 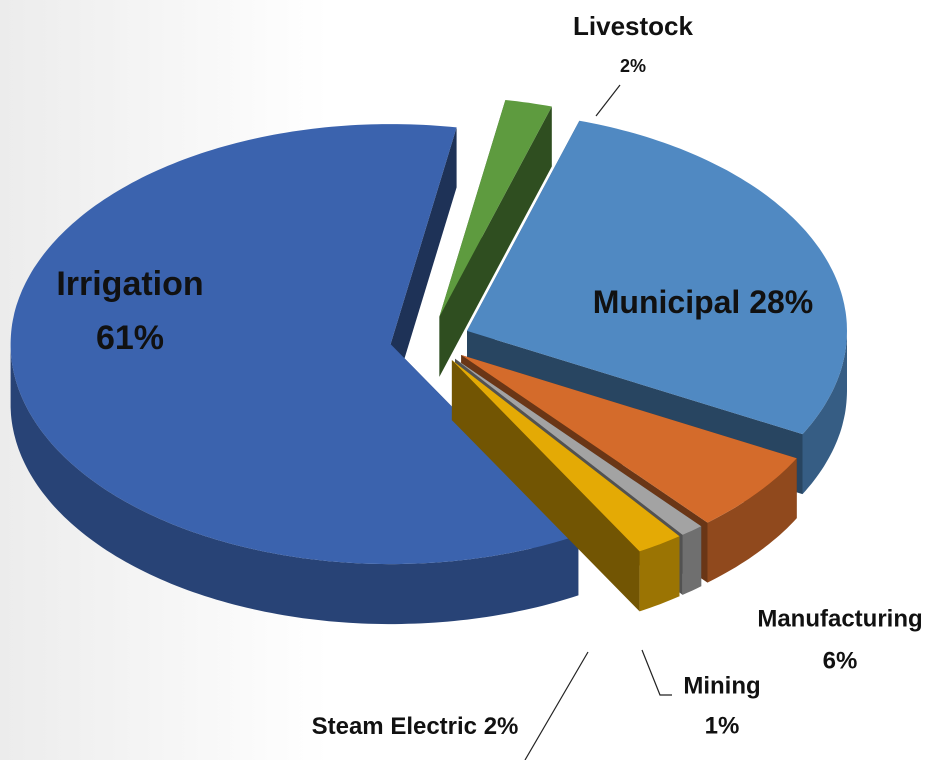 What do you see at coordinates (839, 618) in the screenshot?
I see `category-label: Manufacturing` at bounding box center [839, 618].